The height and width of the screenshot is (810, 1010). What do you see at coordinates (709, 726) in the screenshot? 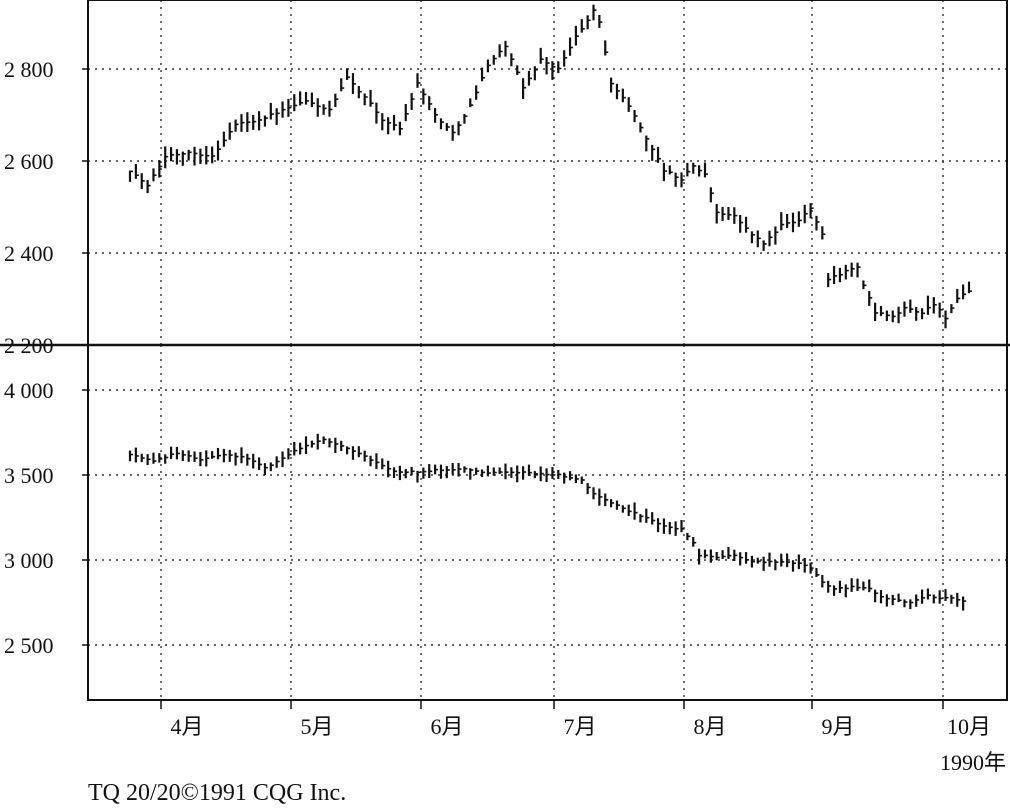
I see `x-tick-label: 8月` at bounding box center [709, 726].